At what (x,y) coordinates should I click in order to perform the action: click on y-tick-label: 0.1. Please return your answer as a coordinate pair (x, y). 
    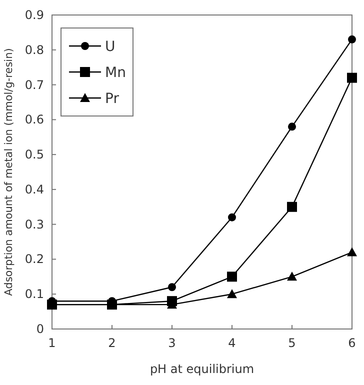
    Looking at the image, I should click on (34, 294).